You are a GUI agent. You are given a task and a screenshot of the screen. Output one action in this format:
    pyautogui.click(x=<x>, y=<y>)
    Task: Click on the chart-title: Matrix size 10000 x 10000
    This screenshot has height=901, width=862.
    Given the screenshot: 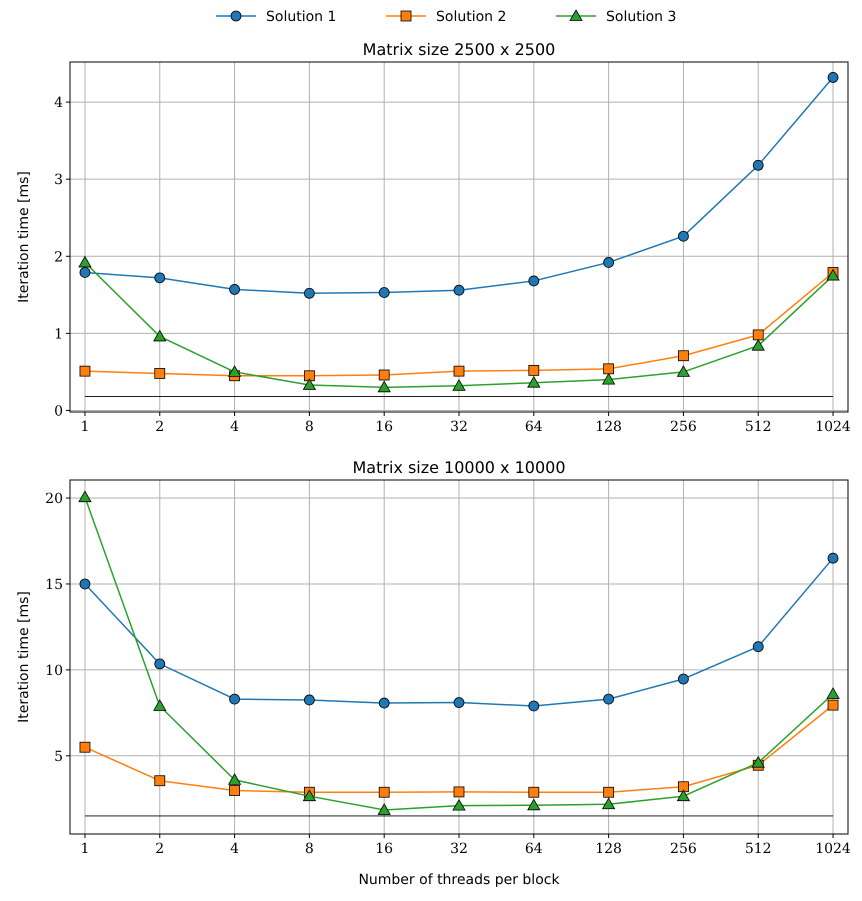 What is the action you would take?
    pyautogui.click(x=459, y=467)
    